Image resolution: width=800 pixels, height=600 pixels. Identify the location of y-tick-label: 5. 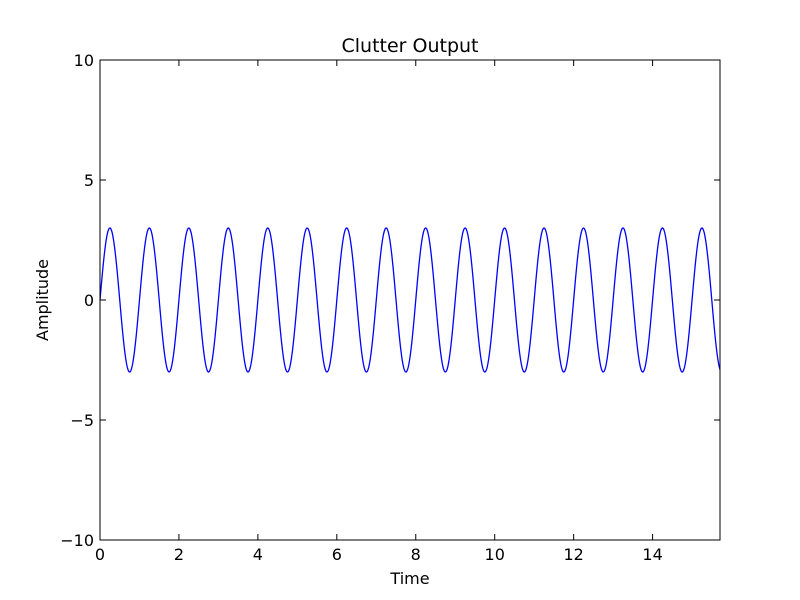
(89, 180).